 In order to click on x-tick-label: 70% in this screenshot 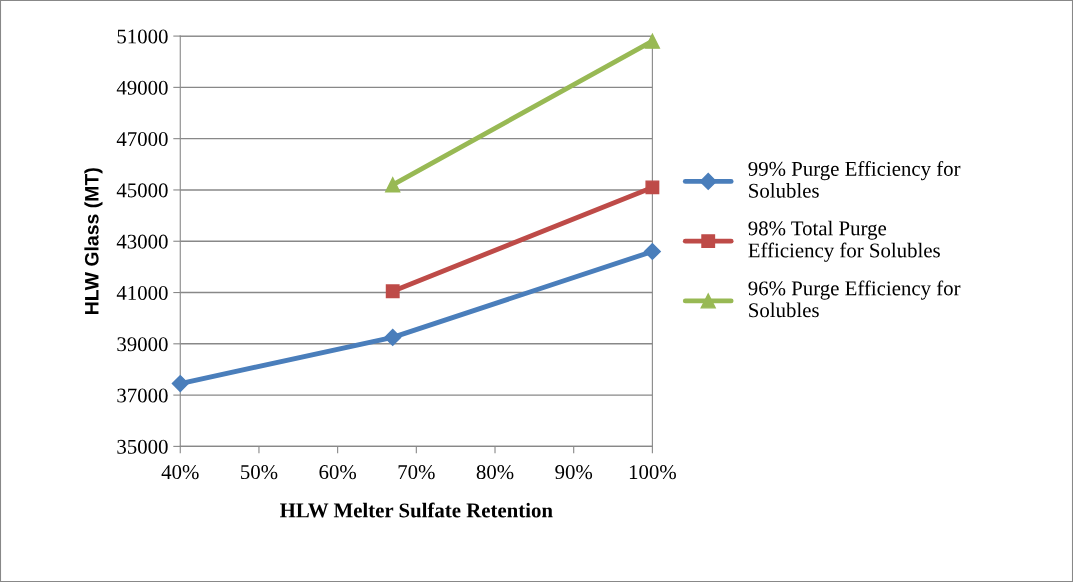, I will do `click(416, 472)`.